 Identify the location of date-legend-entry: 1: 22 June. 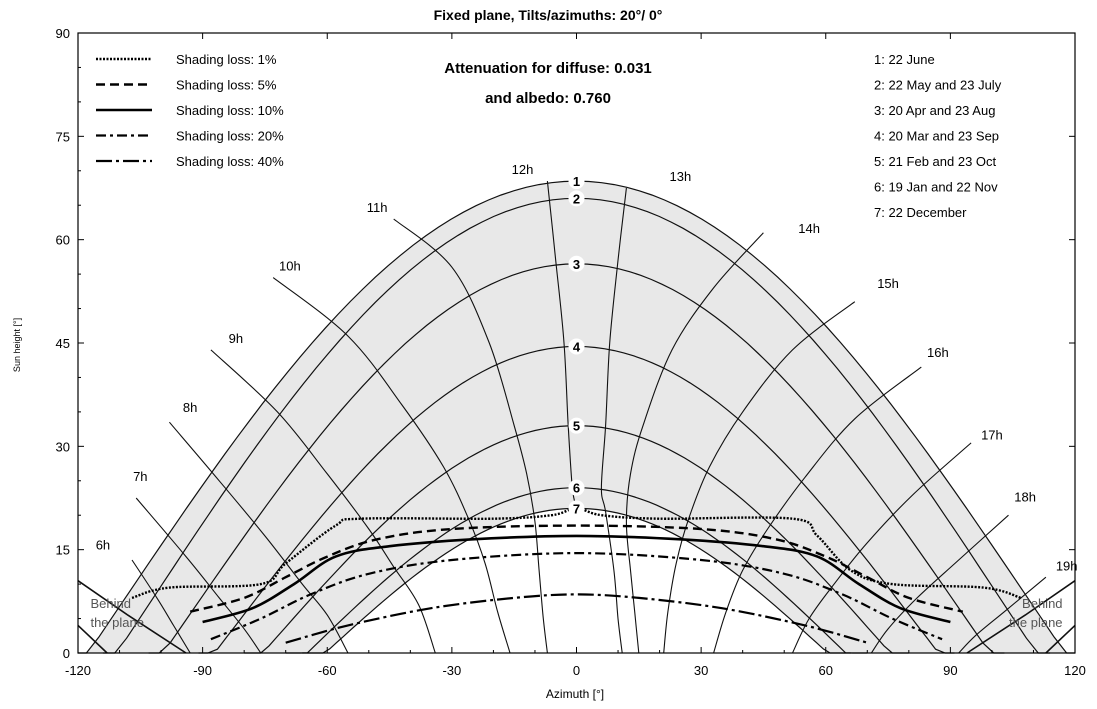
(904, 59).